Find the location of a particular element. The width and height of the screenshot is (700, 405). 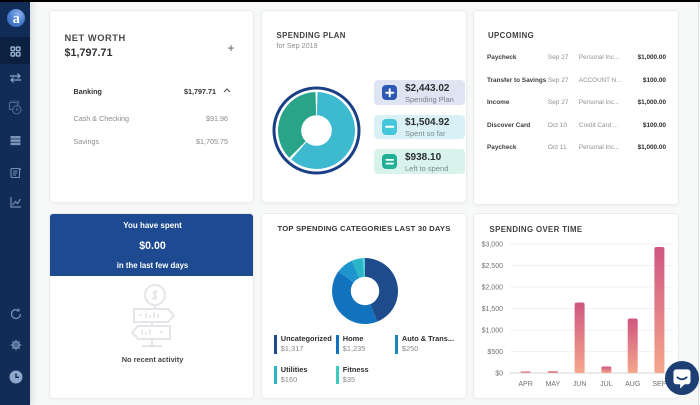

svg-text: JUL is located at coordinates (606, 384).